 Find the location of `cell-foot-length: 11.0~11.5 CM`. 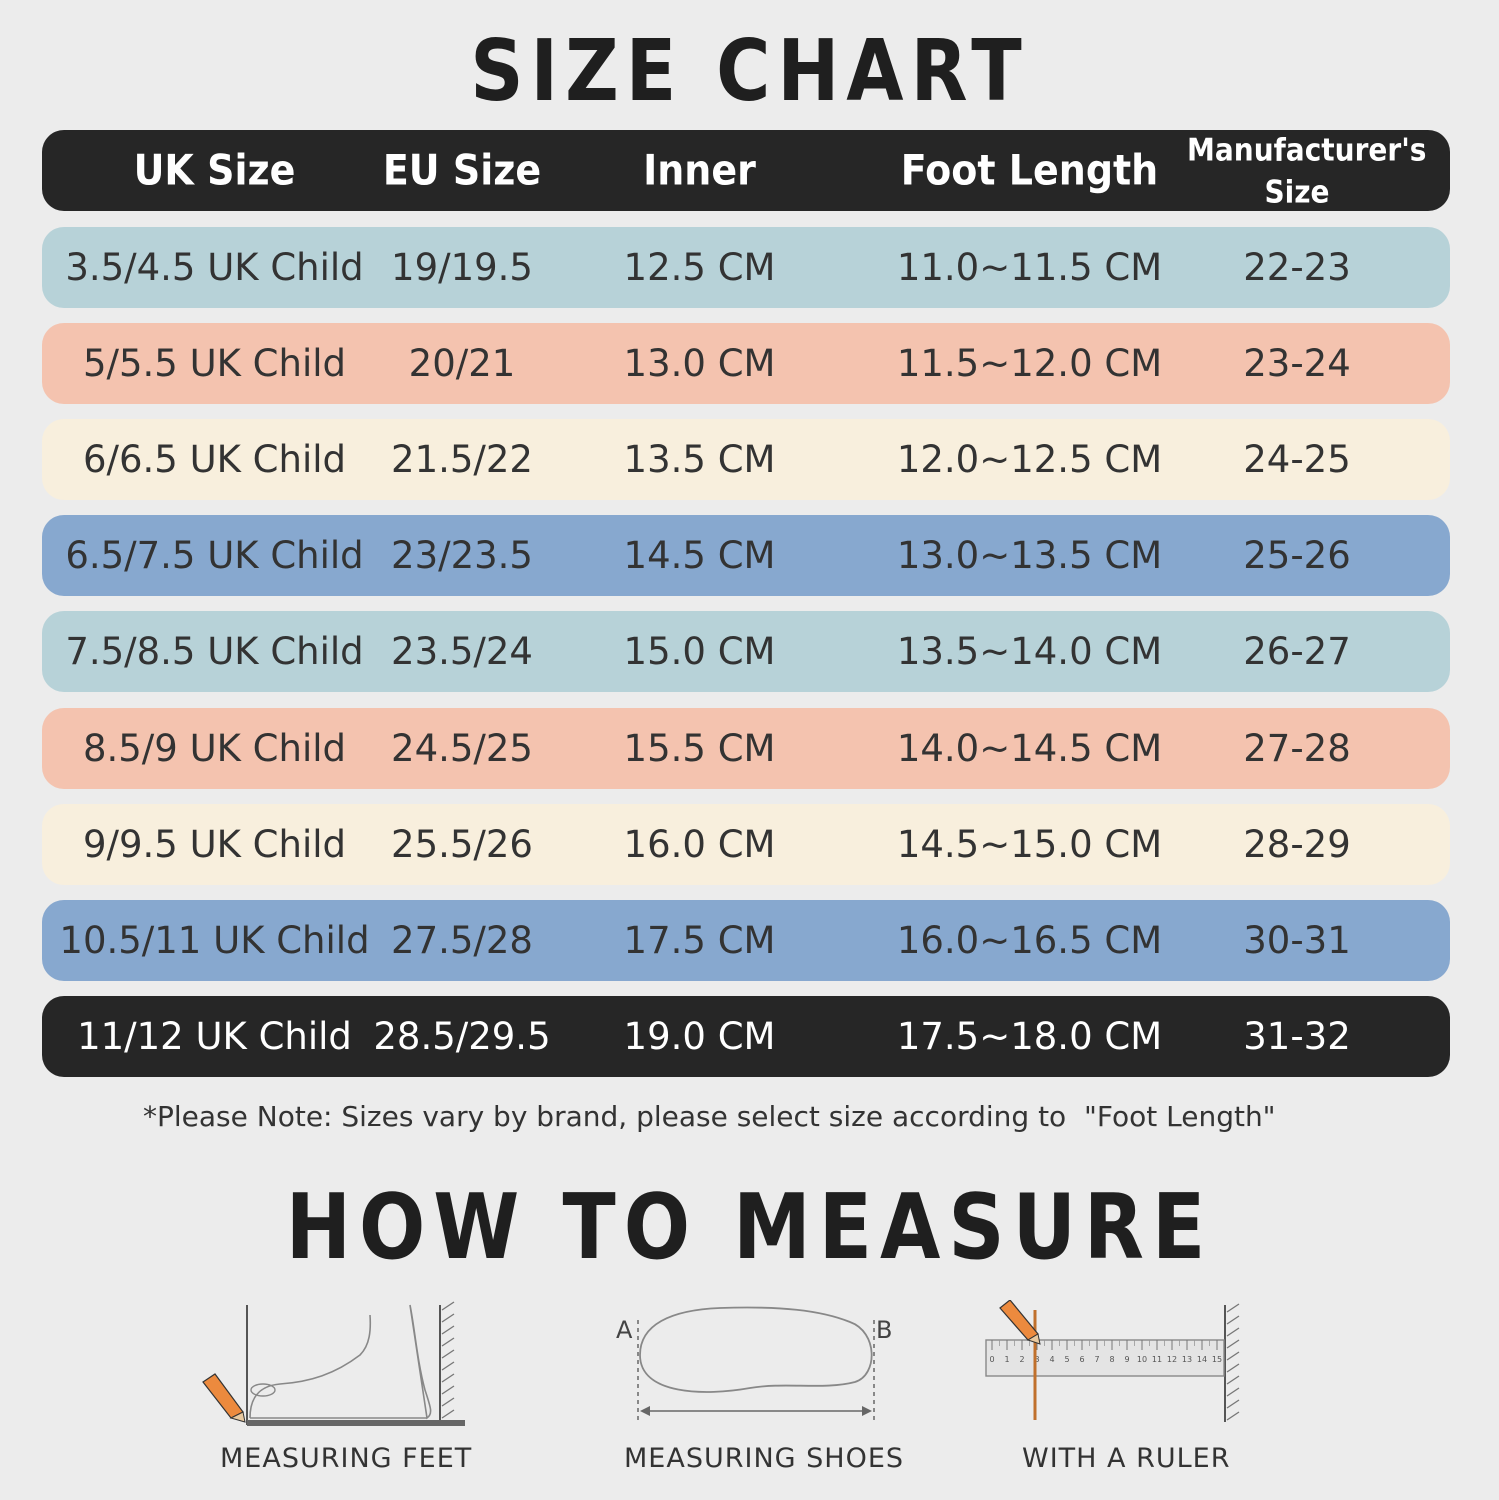

cell-foot-length: 11.0~11.5 CM is located at coordinates (1029, 267).